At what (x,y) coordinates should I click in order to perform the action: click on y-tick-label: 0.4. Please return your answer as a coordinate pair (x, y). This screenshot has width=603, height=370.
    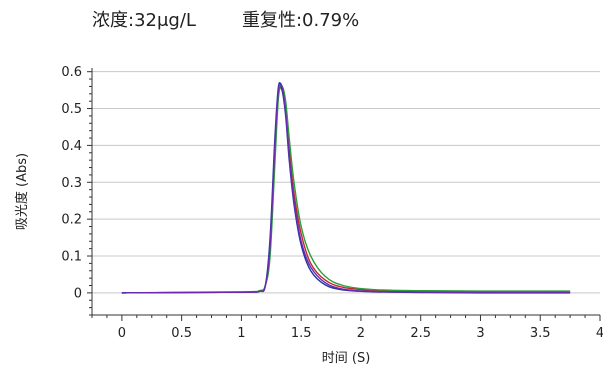
    Looking at the image, I should click on (71, 146).